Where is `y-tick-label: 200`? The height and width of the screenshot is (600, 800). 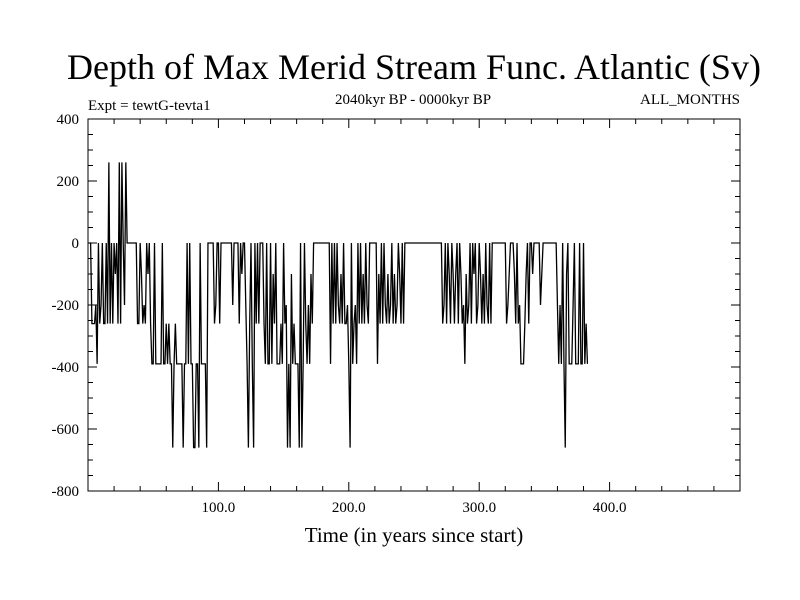
y-tick-label: 200 is located at coordinates (68, 182).